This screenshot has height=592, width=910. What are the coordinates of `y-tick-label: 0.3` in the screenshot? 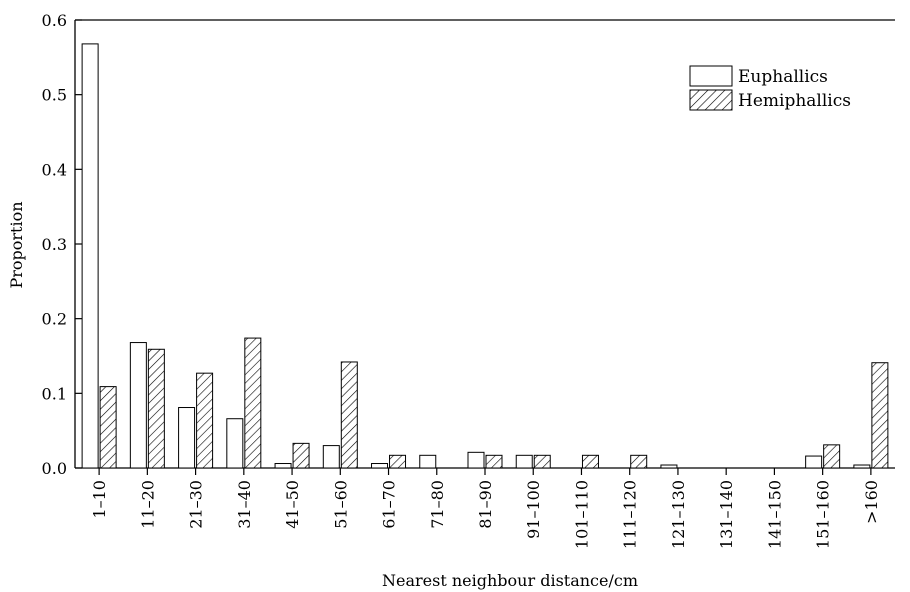 It's located at (54, 244).